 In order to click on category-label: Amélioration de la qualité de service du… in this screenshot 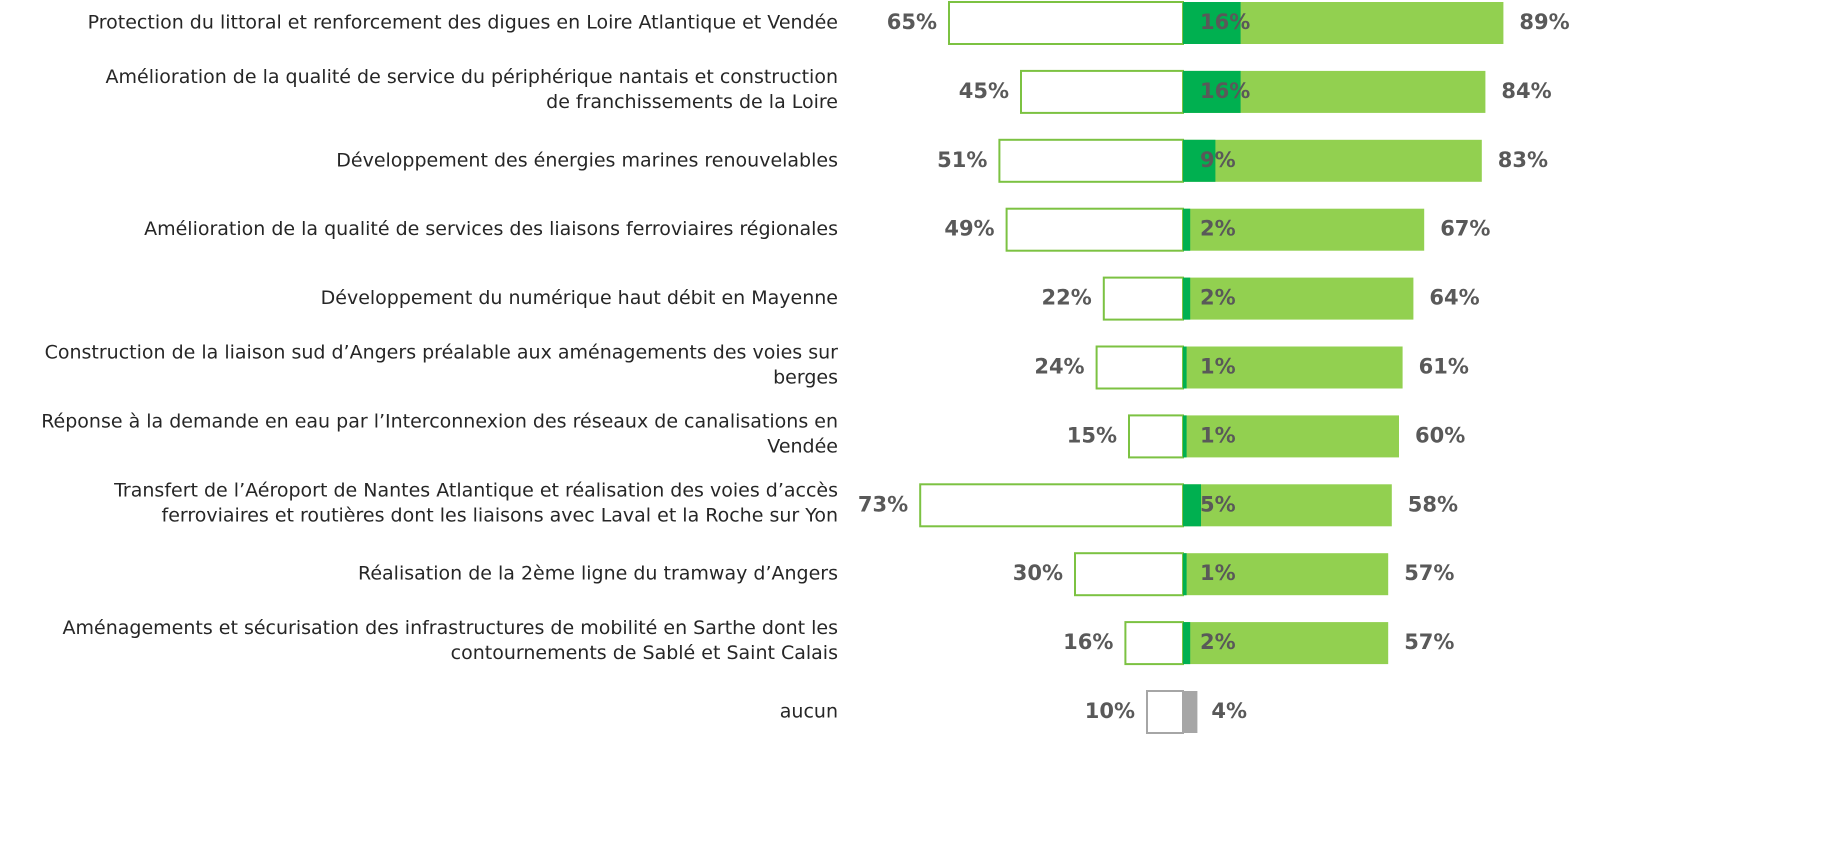, I will do `click(472, 77)`.